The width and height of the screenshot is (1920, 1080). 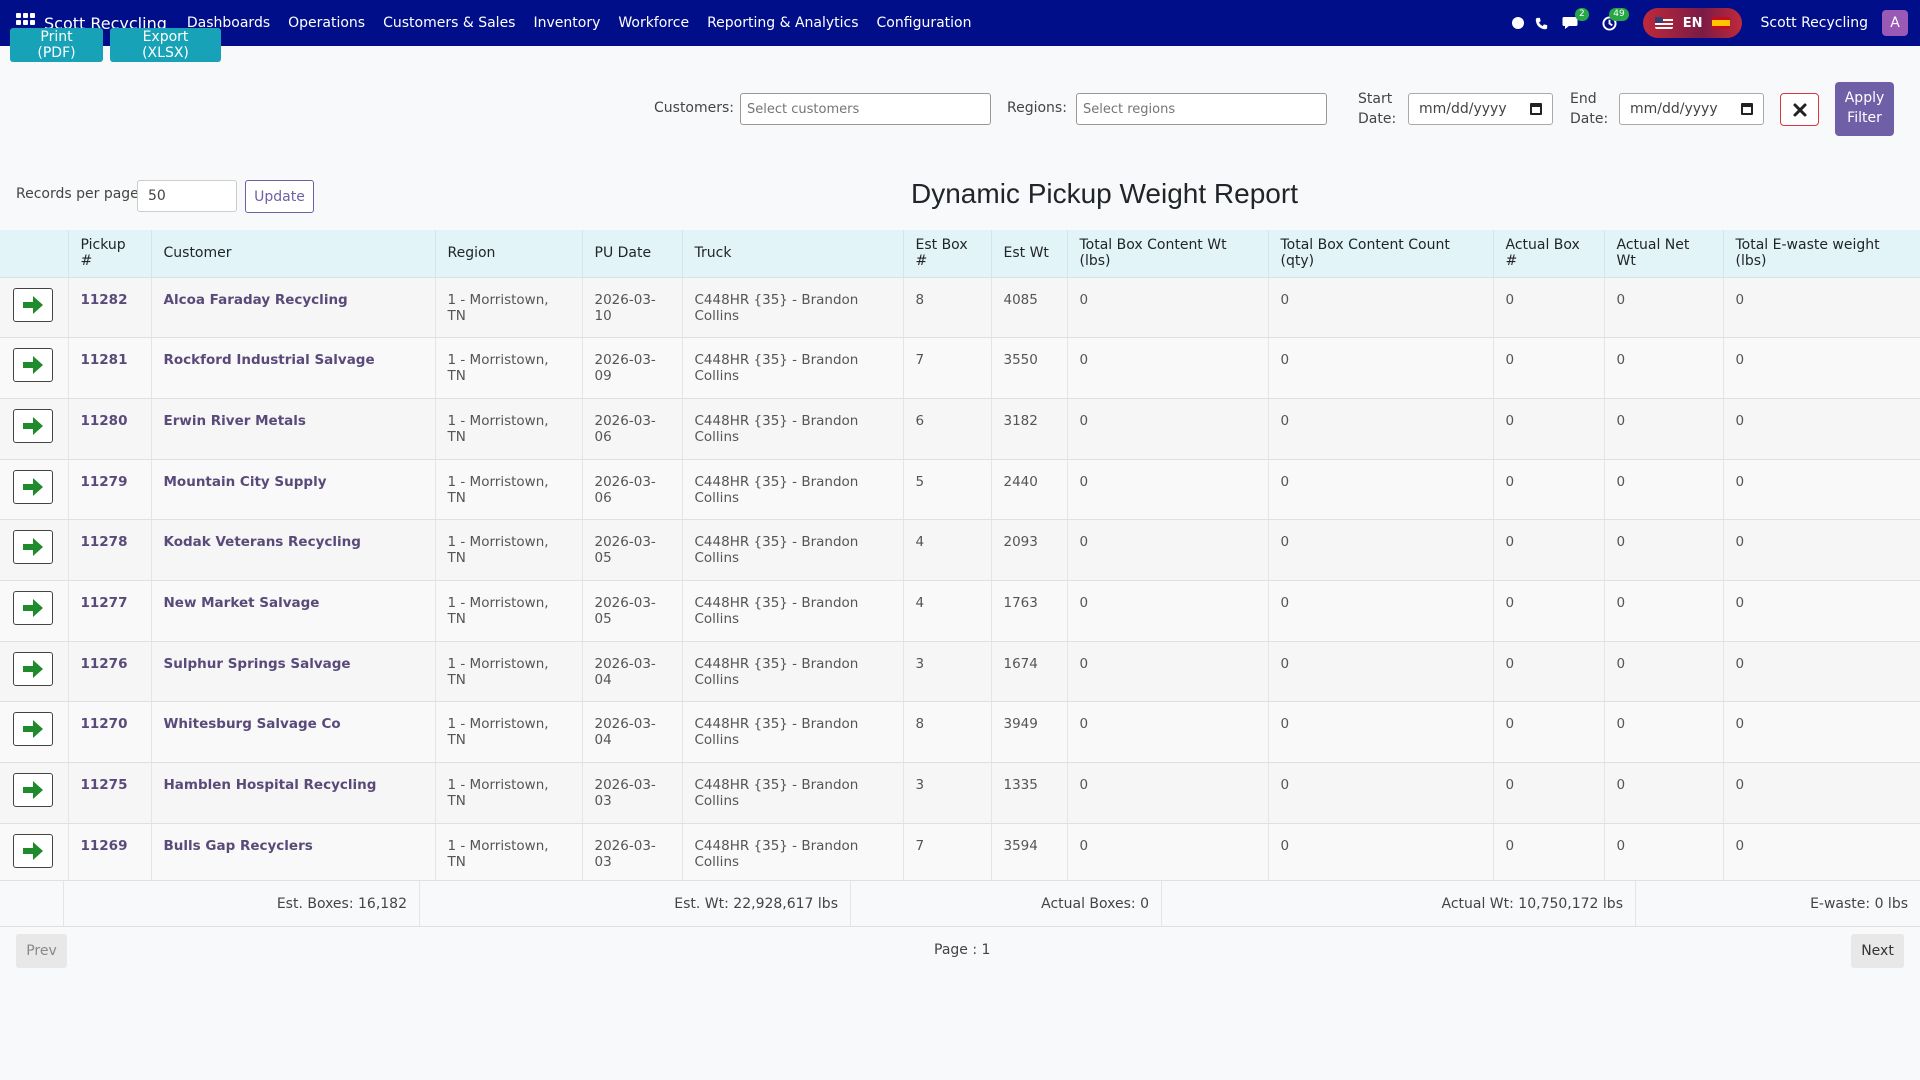 What do you see at coordinates (1821, 308) in the screenshot?
I see `cell-ewaste-weight: 0` at bounding box center [1821, 308].